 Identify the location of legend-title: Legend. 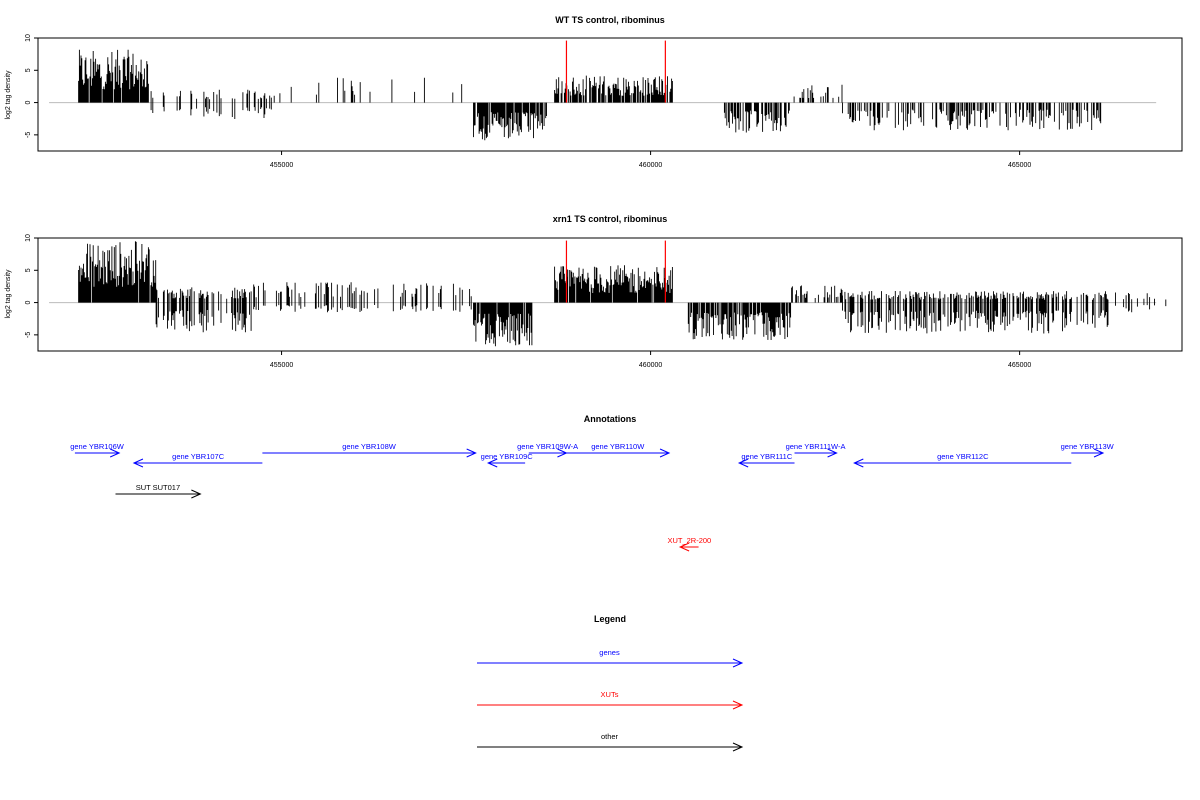
(610, 619).